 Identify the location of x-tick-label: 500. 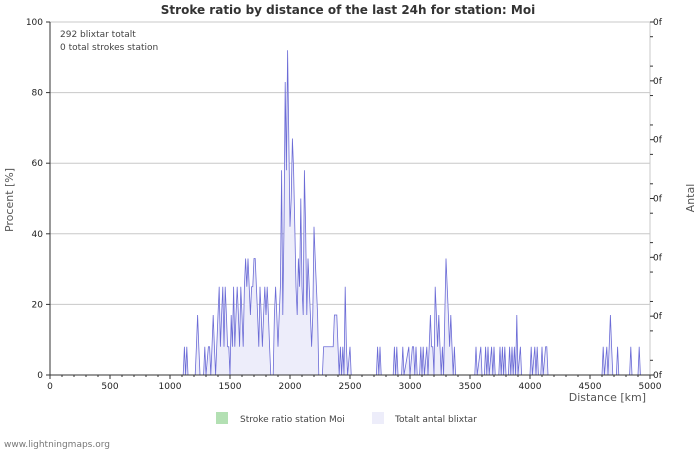
(109, 387).